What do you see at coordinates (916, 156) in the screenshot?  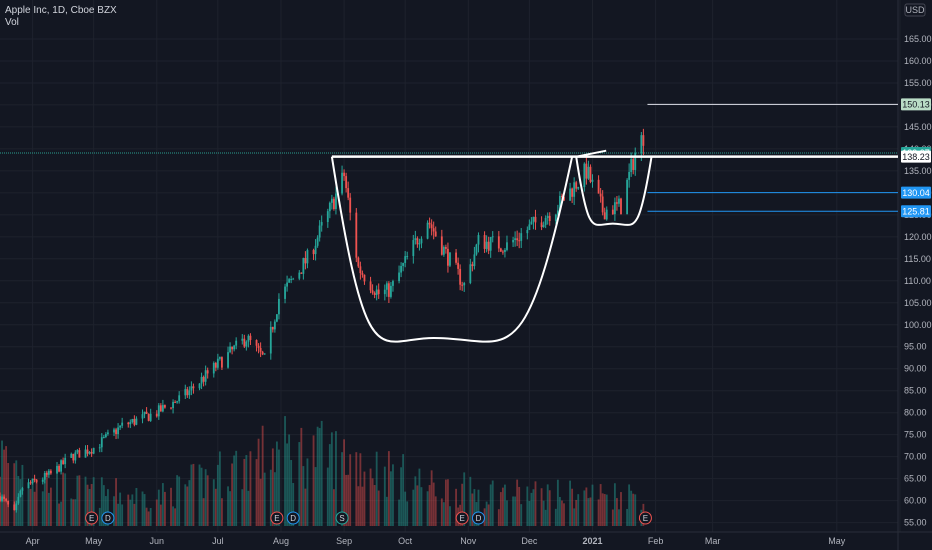 I see `price-tag` at bounding box center [916, 156].